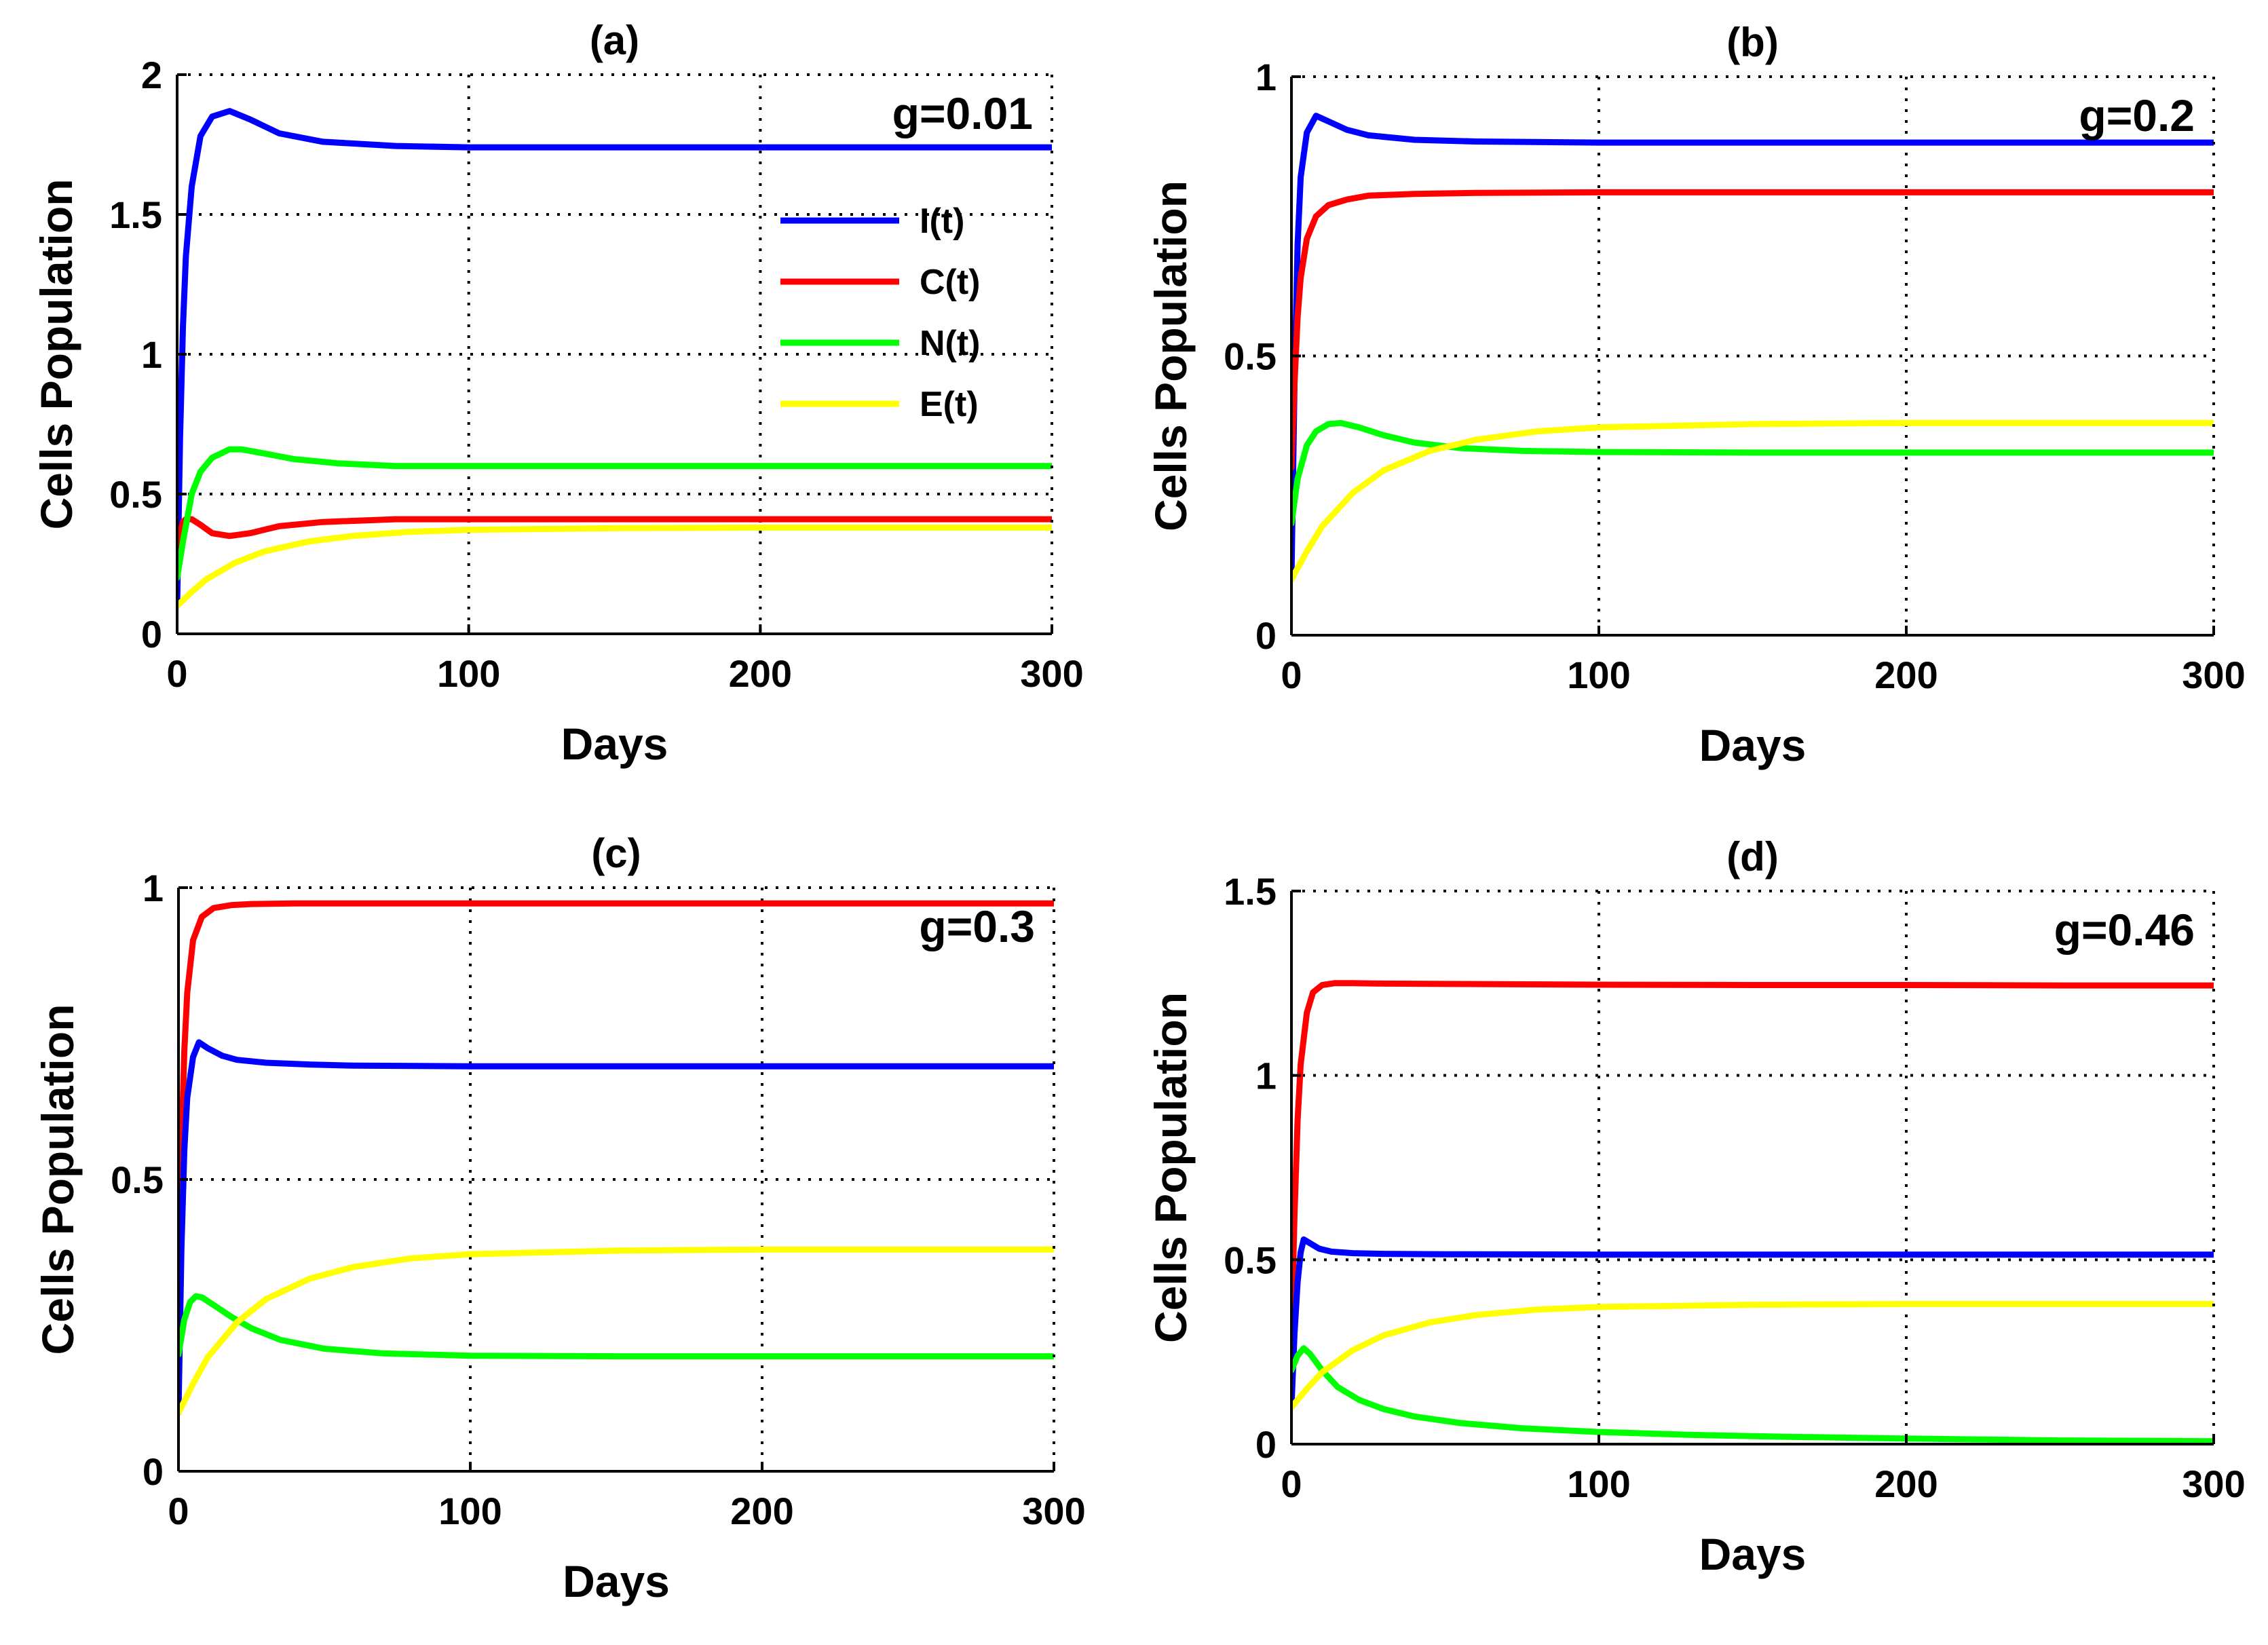  I want to click on parameter-annotation: g=0.46, so click(2124, 930).